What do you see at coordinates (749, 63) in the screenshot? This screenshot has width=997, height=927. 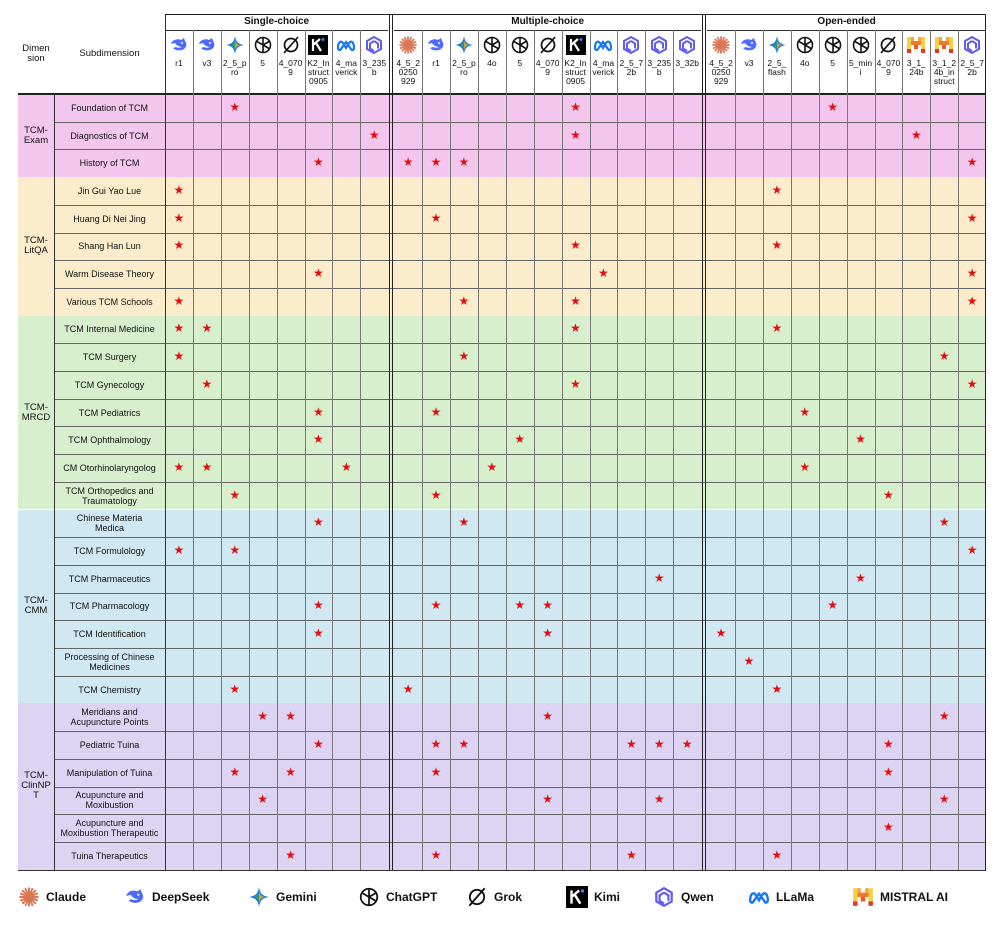 I see `model-label: v3` at bounding box center [749, 63].